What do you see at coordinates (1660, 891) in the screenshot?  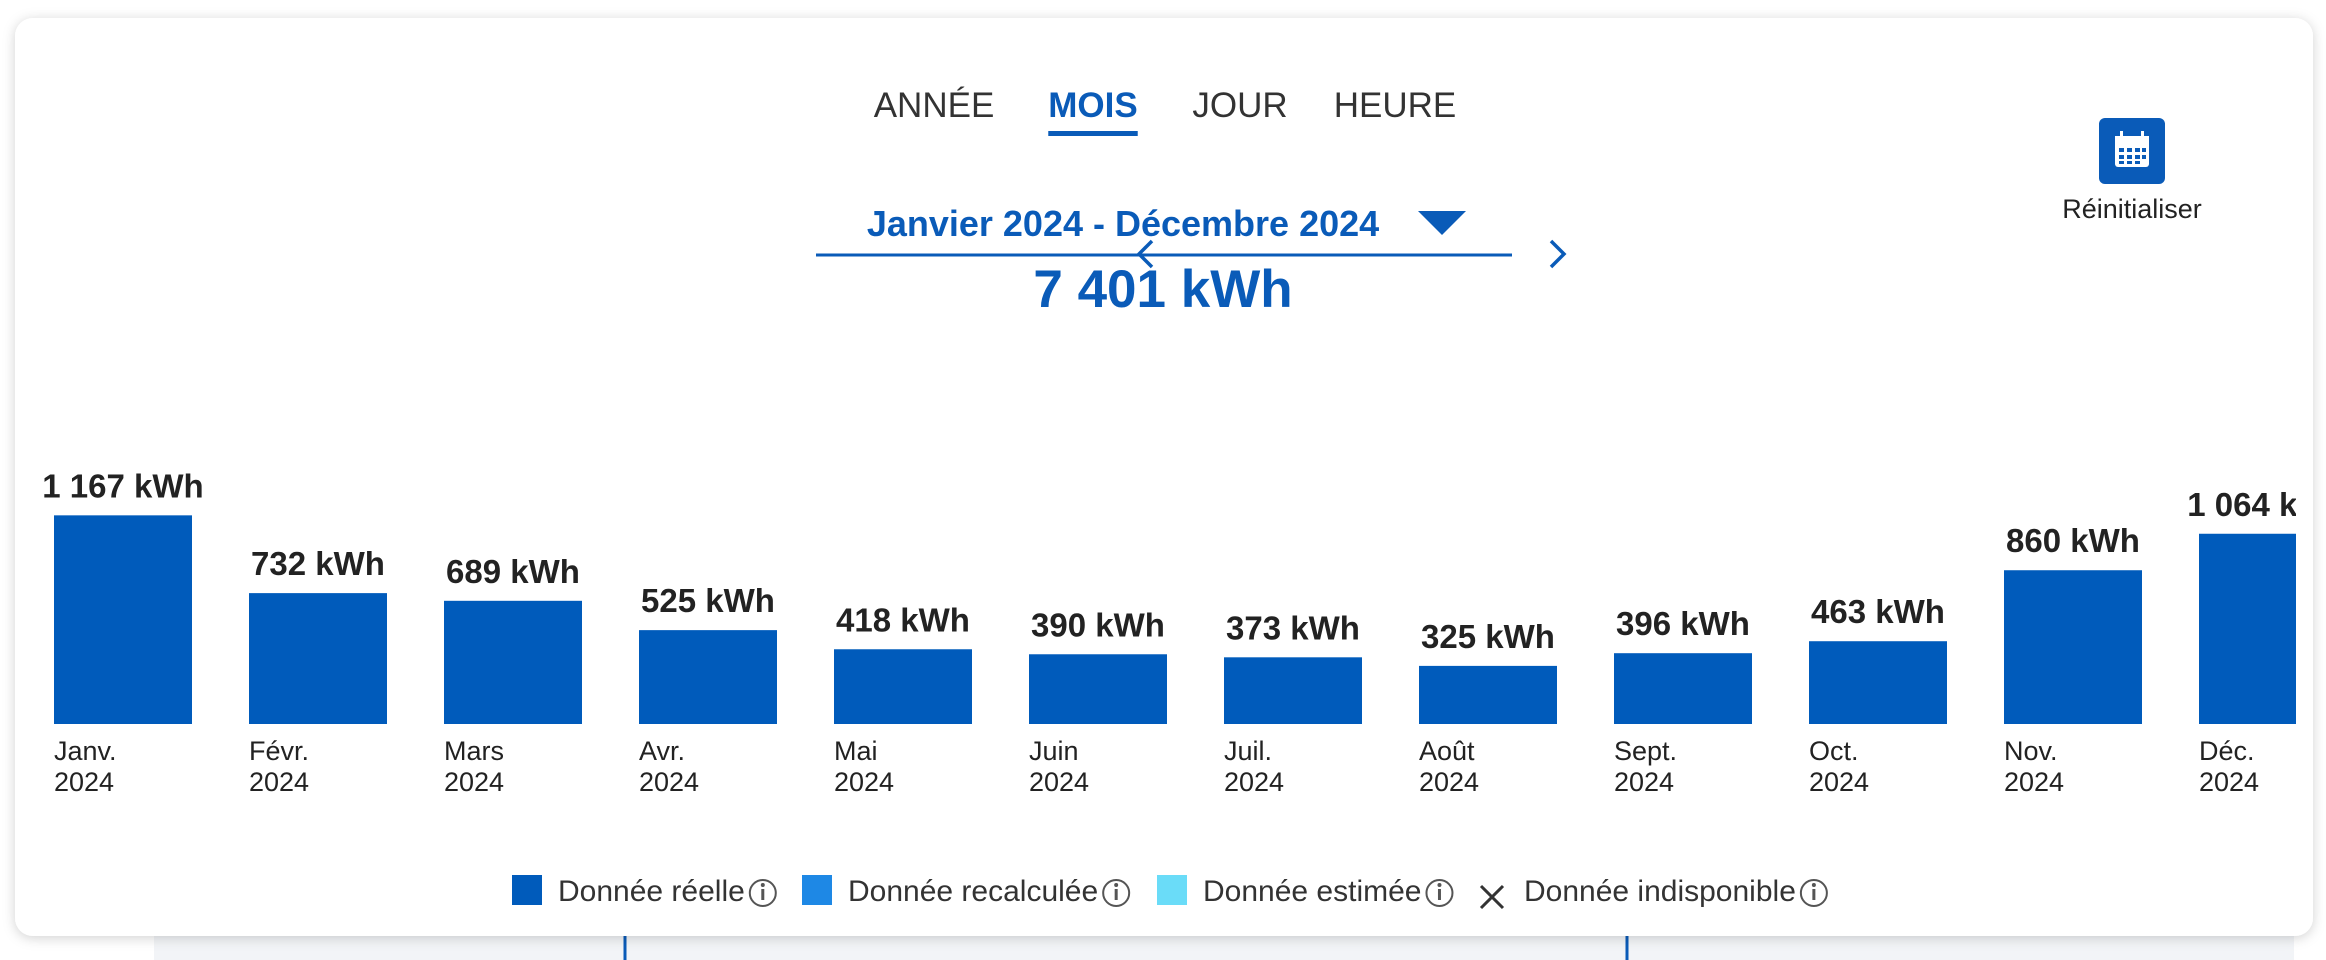 I see `legend-label: Donnée indisponible` at bounding box center [1660, 891].